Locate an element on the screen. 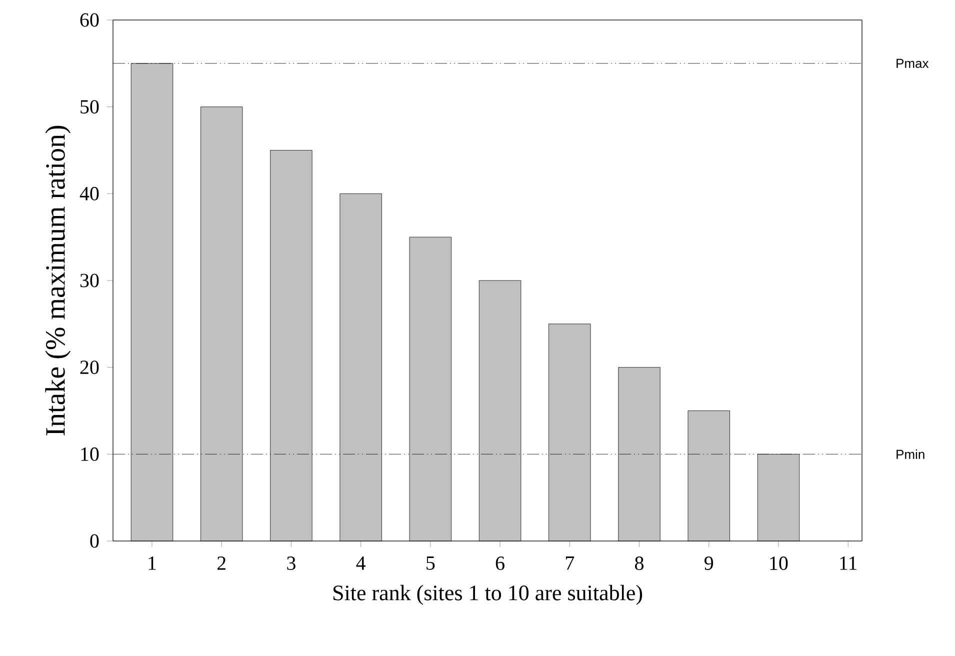  y-axis-title: Intake (% maximum ration) is located at coordinates (58, 281).